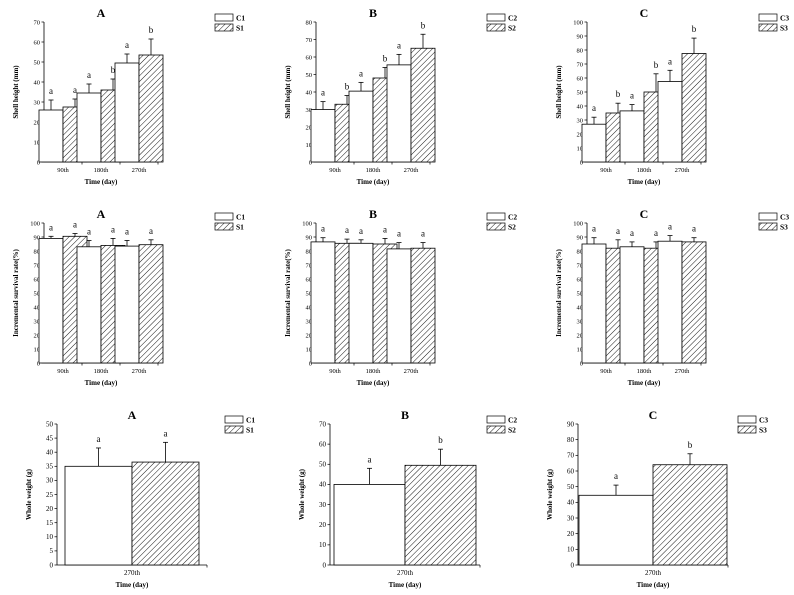 Image resolution: width=794 pixels, height=595 pixels. What do you see at coordinates (309, 293) in the screenshot?
I see `y-tick-label: 50` at bounding box center [309, 293].